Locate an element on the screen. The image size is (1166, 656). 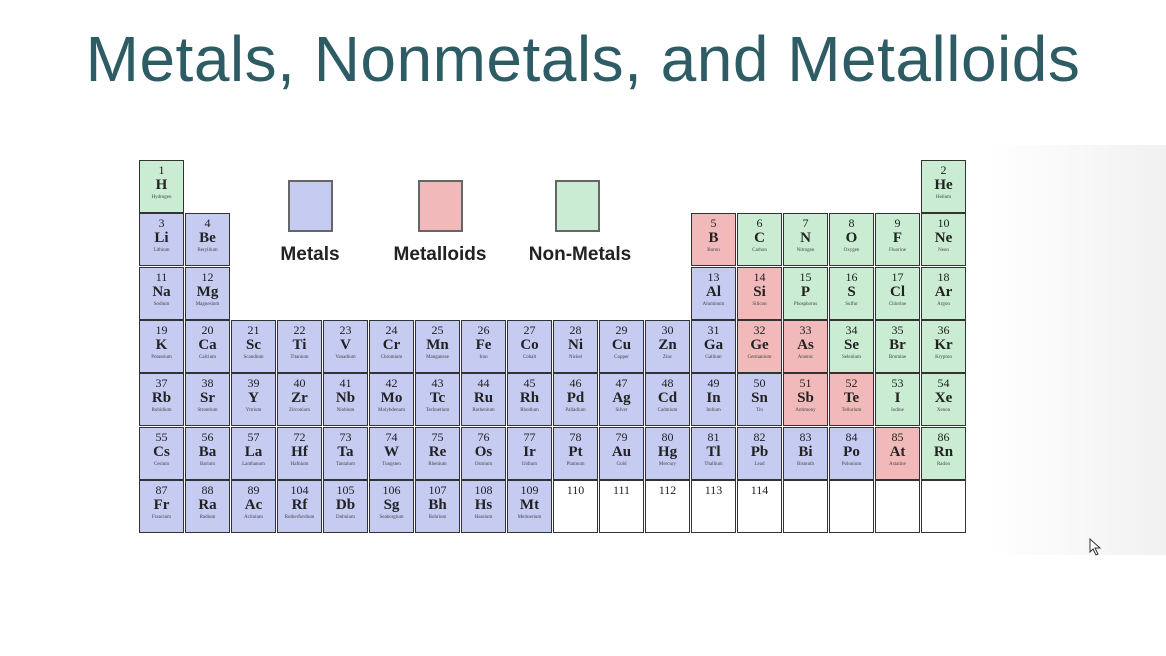
element-symbol: Na is located at coordinates (161, 292).